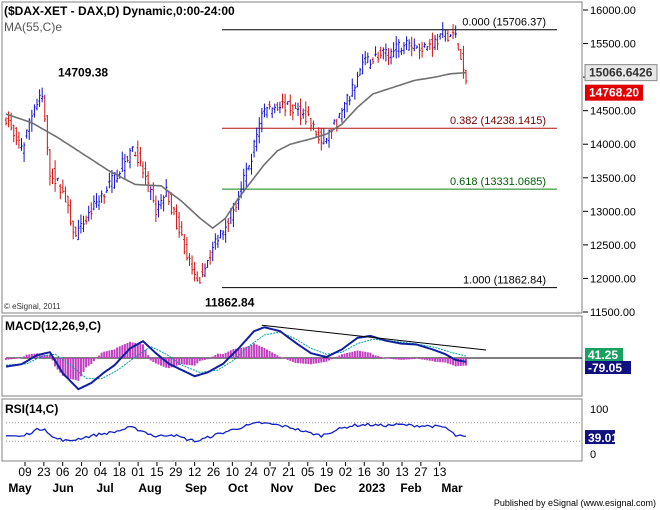 This screenshot has height=510, width=660. Describe the element at coordinates (196, 488) in the screenshot. I see `month-label: Sep` at that location.